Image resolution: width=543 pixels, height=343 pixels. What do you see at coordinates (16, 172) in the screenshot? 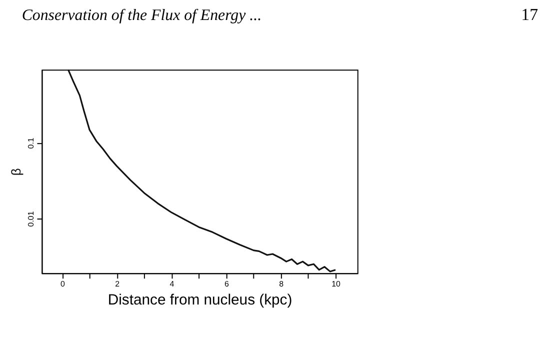
I see `y-axis-title: β` at bounding box center [16, 172].